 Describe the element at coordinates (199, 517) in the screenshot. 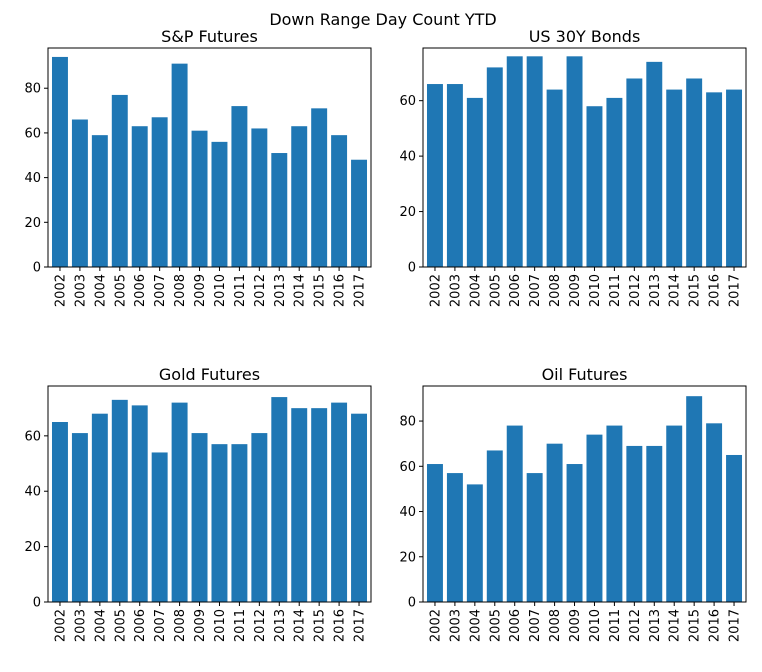

I see `gold-futures-bar-2009` at that location.